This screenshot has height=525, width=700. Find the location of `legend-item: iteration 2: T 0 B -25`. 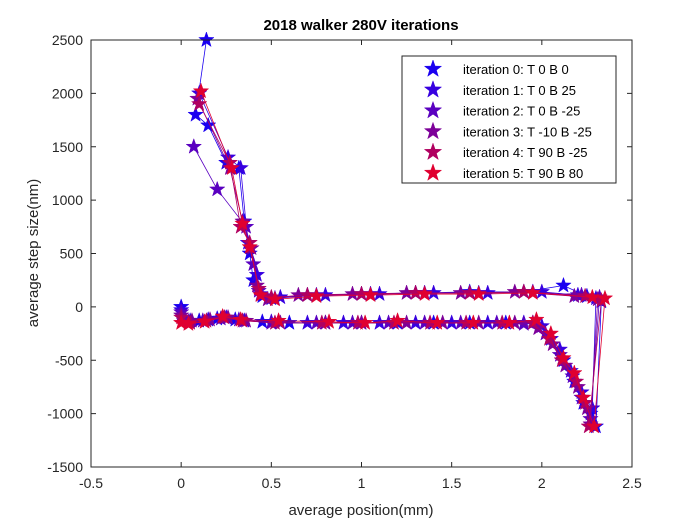

legend-item: iteration 2: T 0 B -25 is located at coordinates (501, 109).